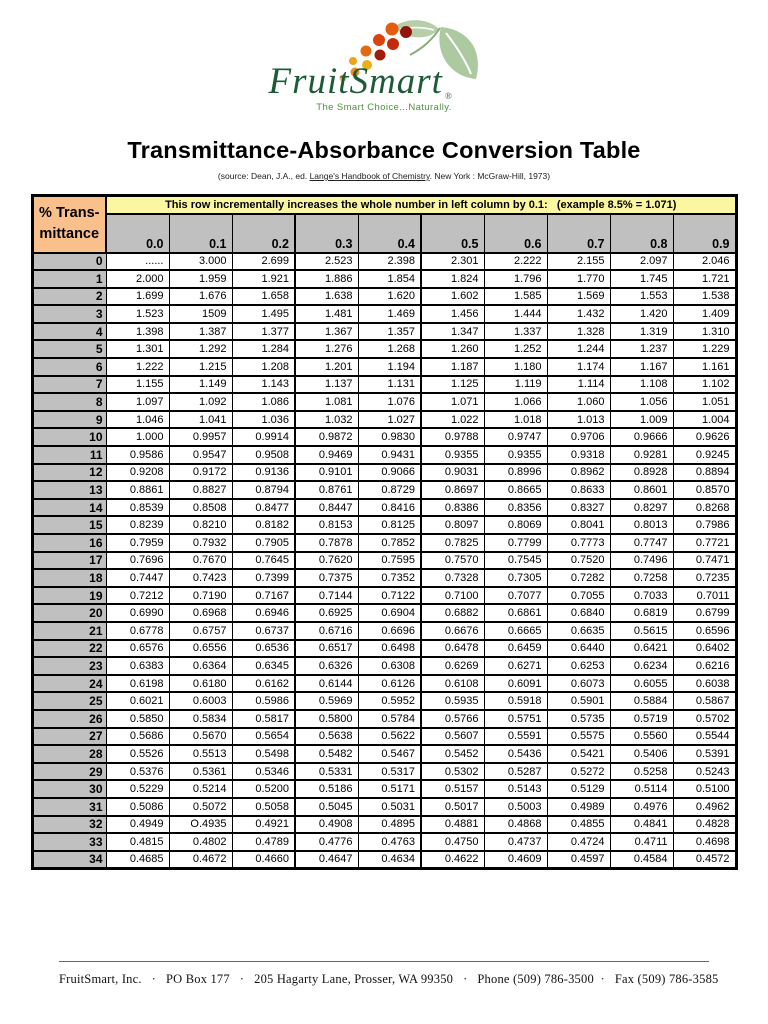 Image resolution: width=768 pixels, height=1024 pixels. What do you see at coordinates (326, 683) in the screenshot?
I see `absorbance-cell: 0.6144` at bounding box center [326, 683].